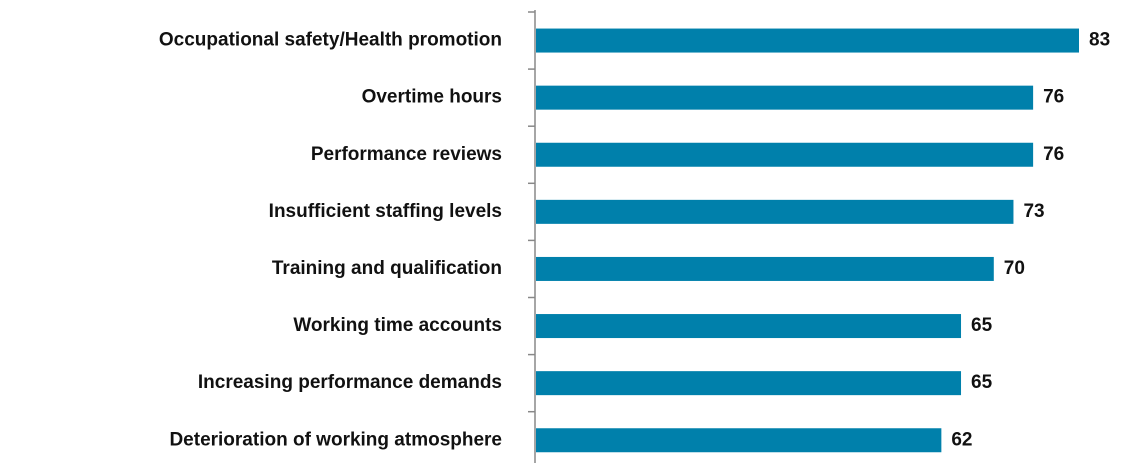  Describe the element at coordinates (1099, 40) in the screenshot. I see `value-label: 83` at that location.